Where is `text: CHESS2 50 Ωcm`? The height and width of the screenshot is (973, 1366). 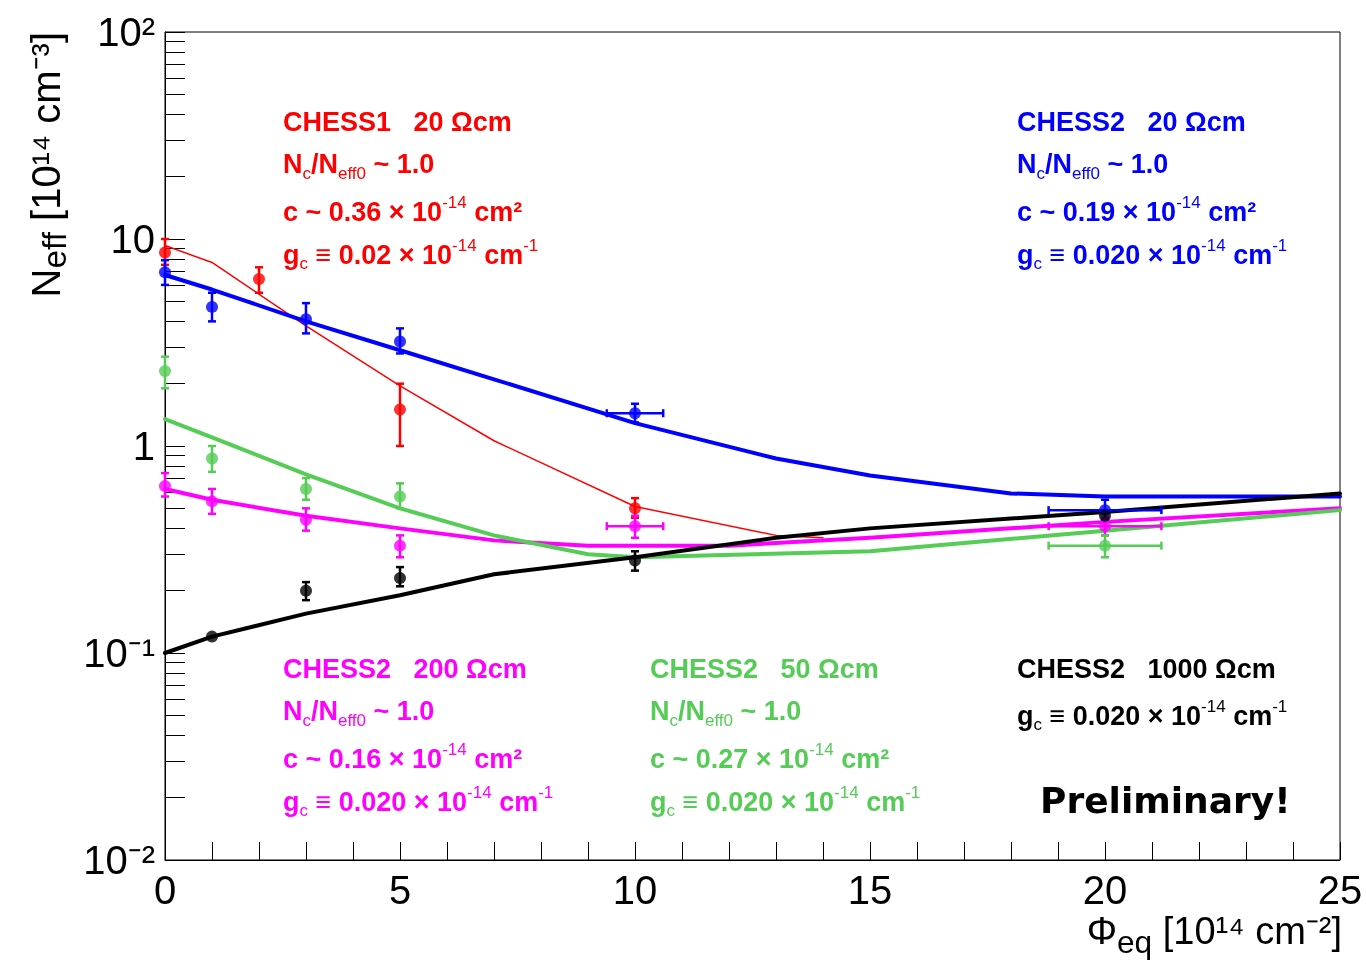 text: CHESS2 50 Ωcm is located at coordinates (764, 668).